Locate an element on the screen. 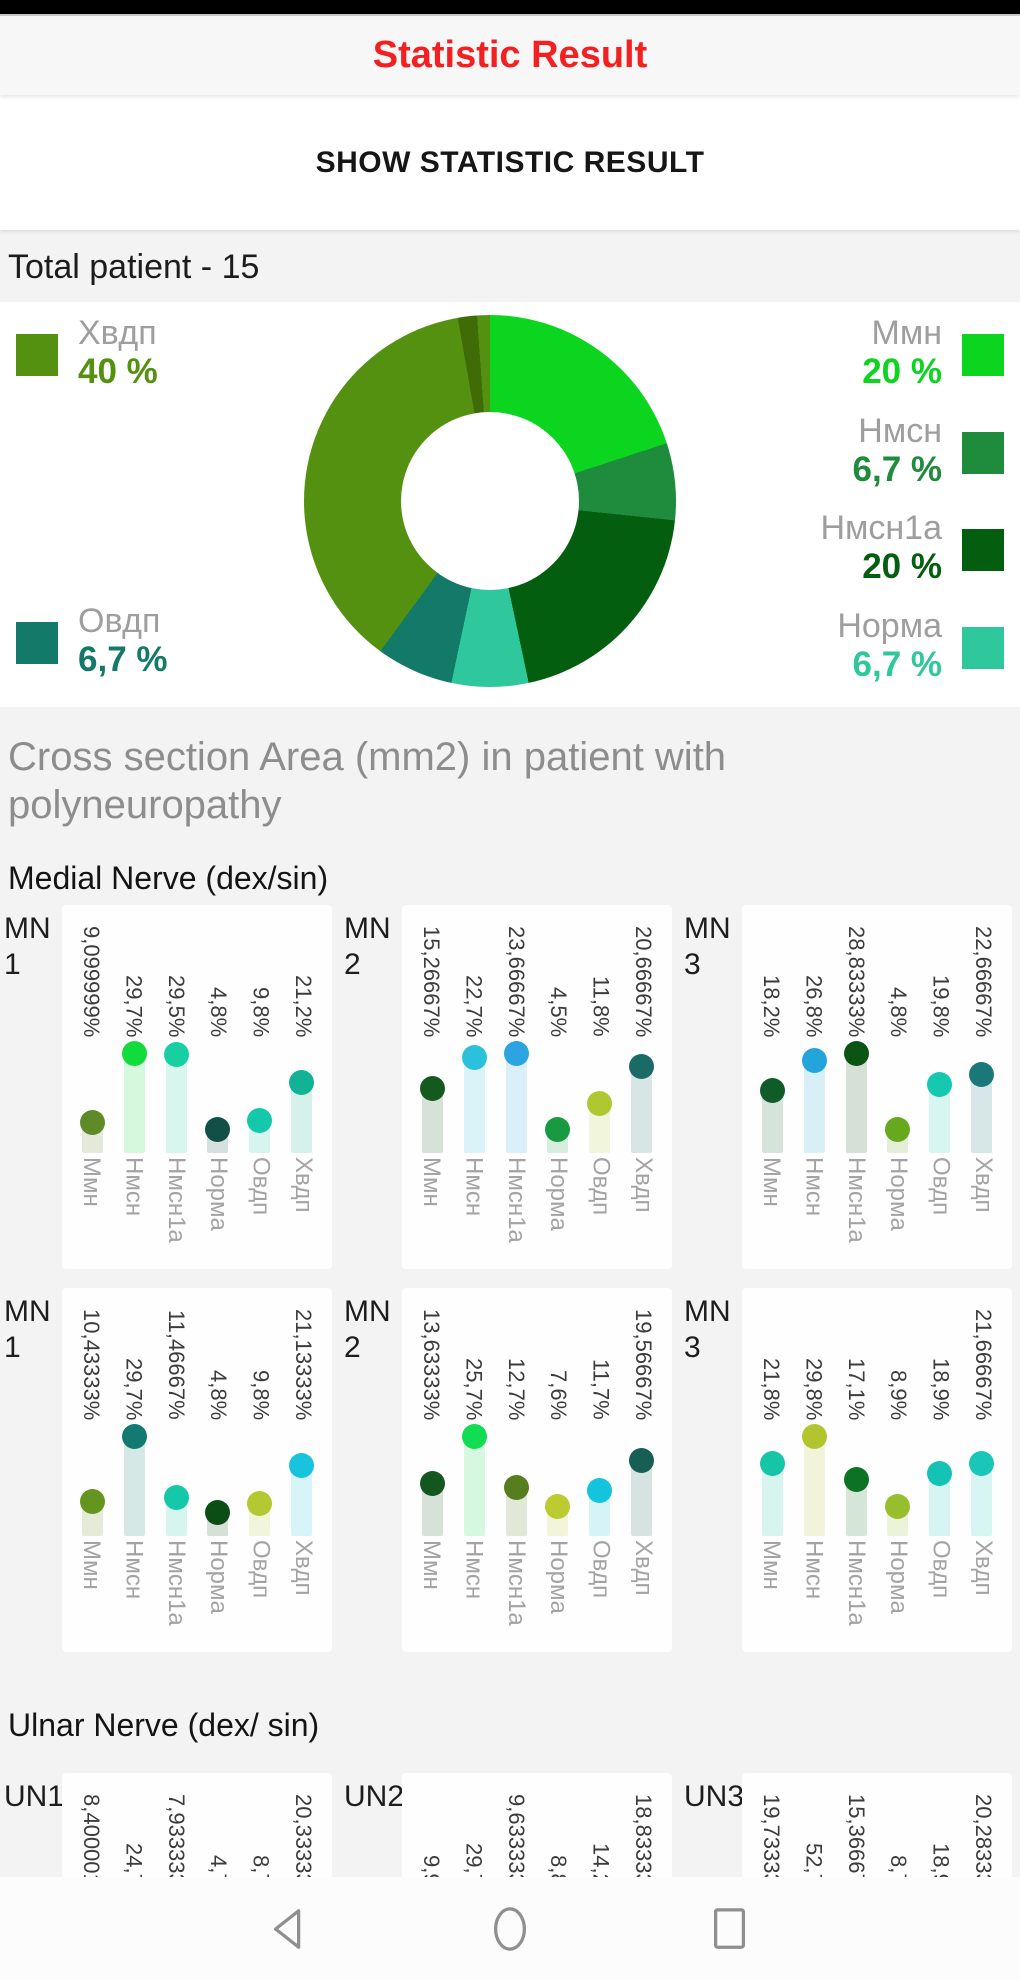 This screenshot has width=1020, height=1980. category-label-col: Хвдп is located at coordinates (303, 1596).